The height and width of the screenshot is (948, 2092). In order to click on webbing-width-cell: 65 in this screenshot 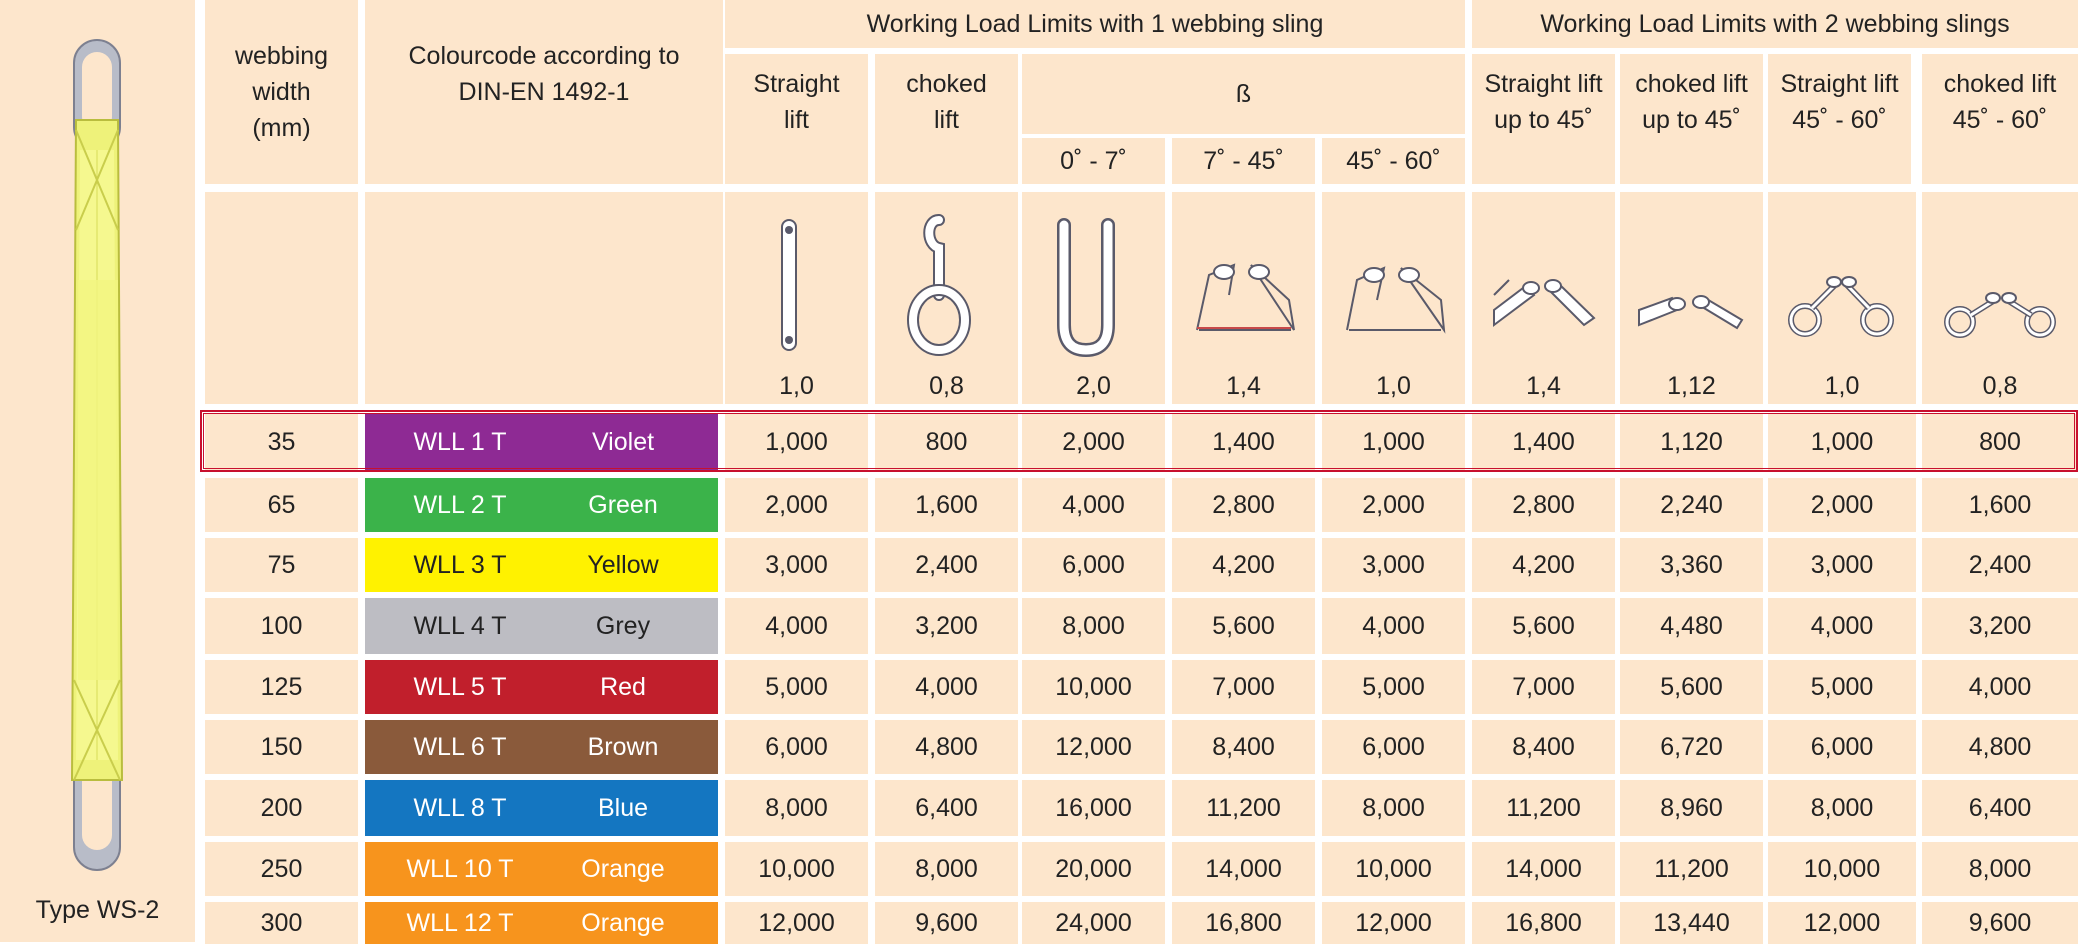, I will do `click(281, 505)`.